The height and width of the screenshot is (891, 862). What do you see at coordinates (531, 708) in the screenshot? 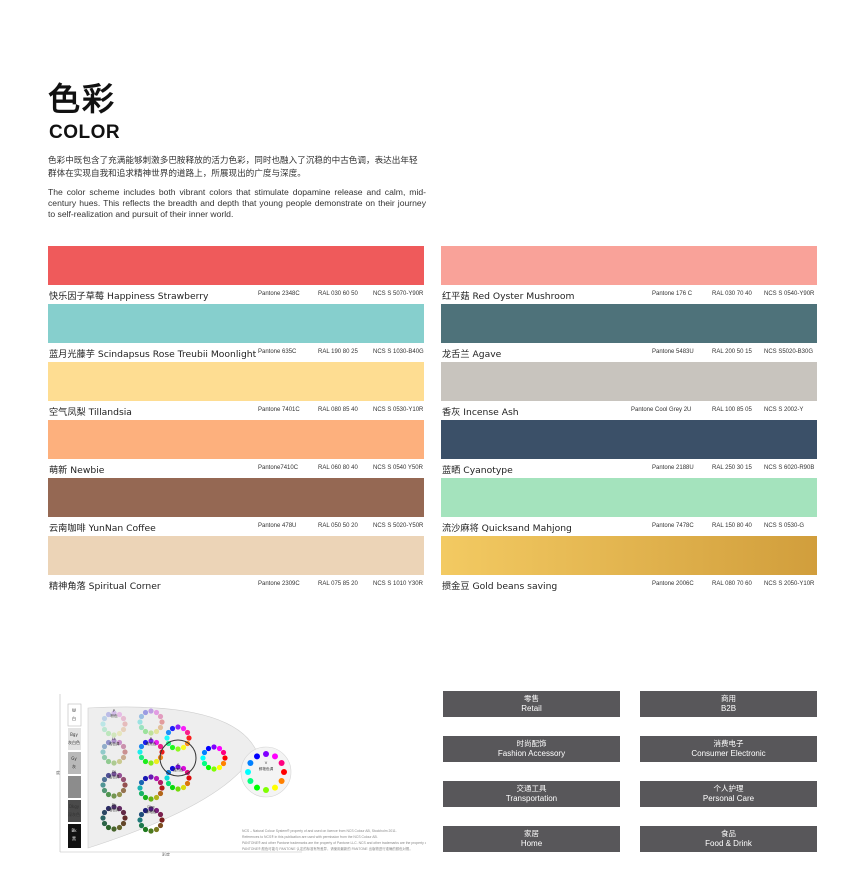
I see `category-label-en: Retail` at bounding box center [531, 708].